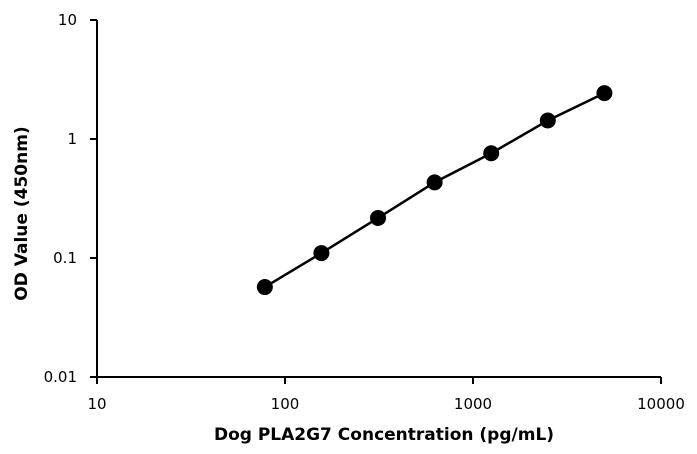 This screenshot has height=454, width=697. What do you see at coordinates (70, 198) in the screenshot?
I see `y-axis-ticks: 0.01 0.1 1 10` at bounding box center [70, 198].